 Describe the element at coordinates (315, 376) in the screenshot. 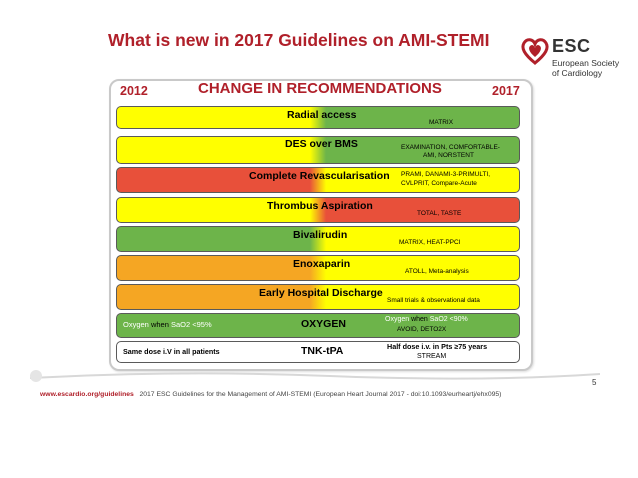

I see `footer-decoration` at that location.